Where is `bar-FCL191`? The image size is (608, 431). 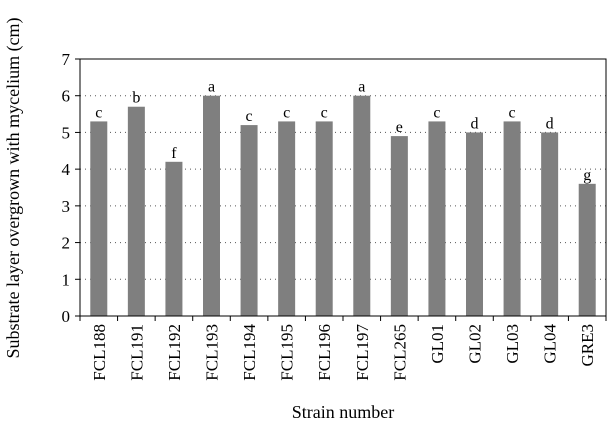
bar-FCL191 is located at coordinates (136, 211).